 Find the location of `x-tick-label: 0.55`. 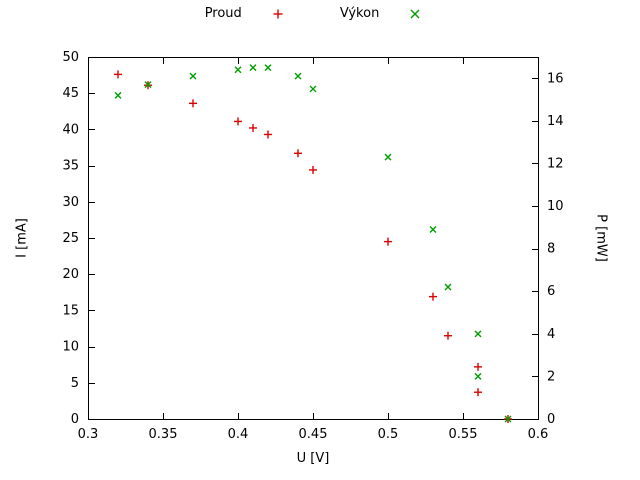

x-tick-label: 0.55 is located at coordinates (463, 434).